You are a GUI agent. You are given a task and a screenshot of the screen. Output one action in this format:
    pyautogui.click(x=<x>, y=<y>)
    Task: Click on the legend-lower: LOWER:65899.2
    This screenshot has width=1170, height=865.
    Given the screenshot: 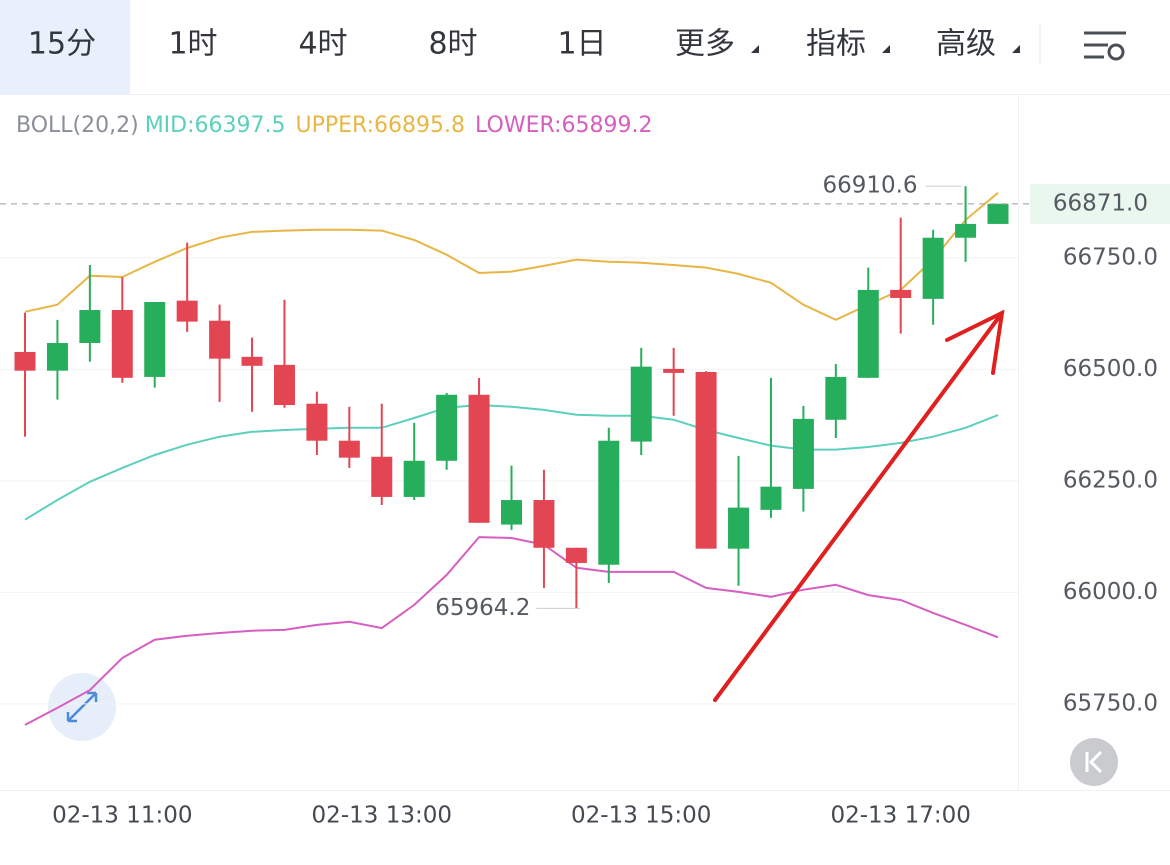 What is the action you would take?
    pyautogui.click(x=563, y=125)
    